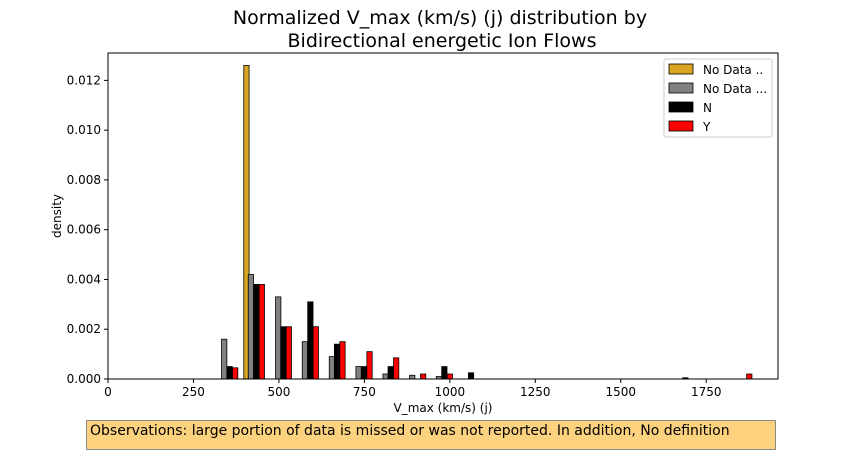 This screenshot has width=864, height=450. What do you see at coordinates (442, 41) in the screenshot?
I see `chart-title-line-2: Bidirectional energetic Ion Flows` at bounding box center [442, 41].